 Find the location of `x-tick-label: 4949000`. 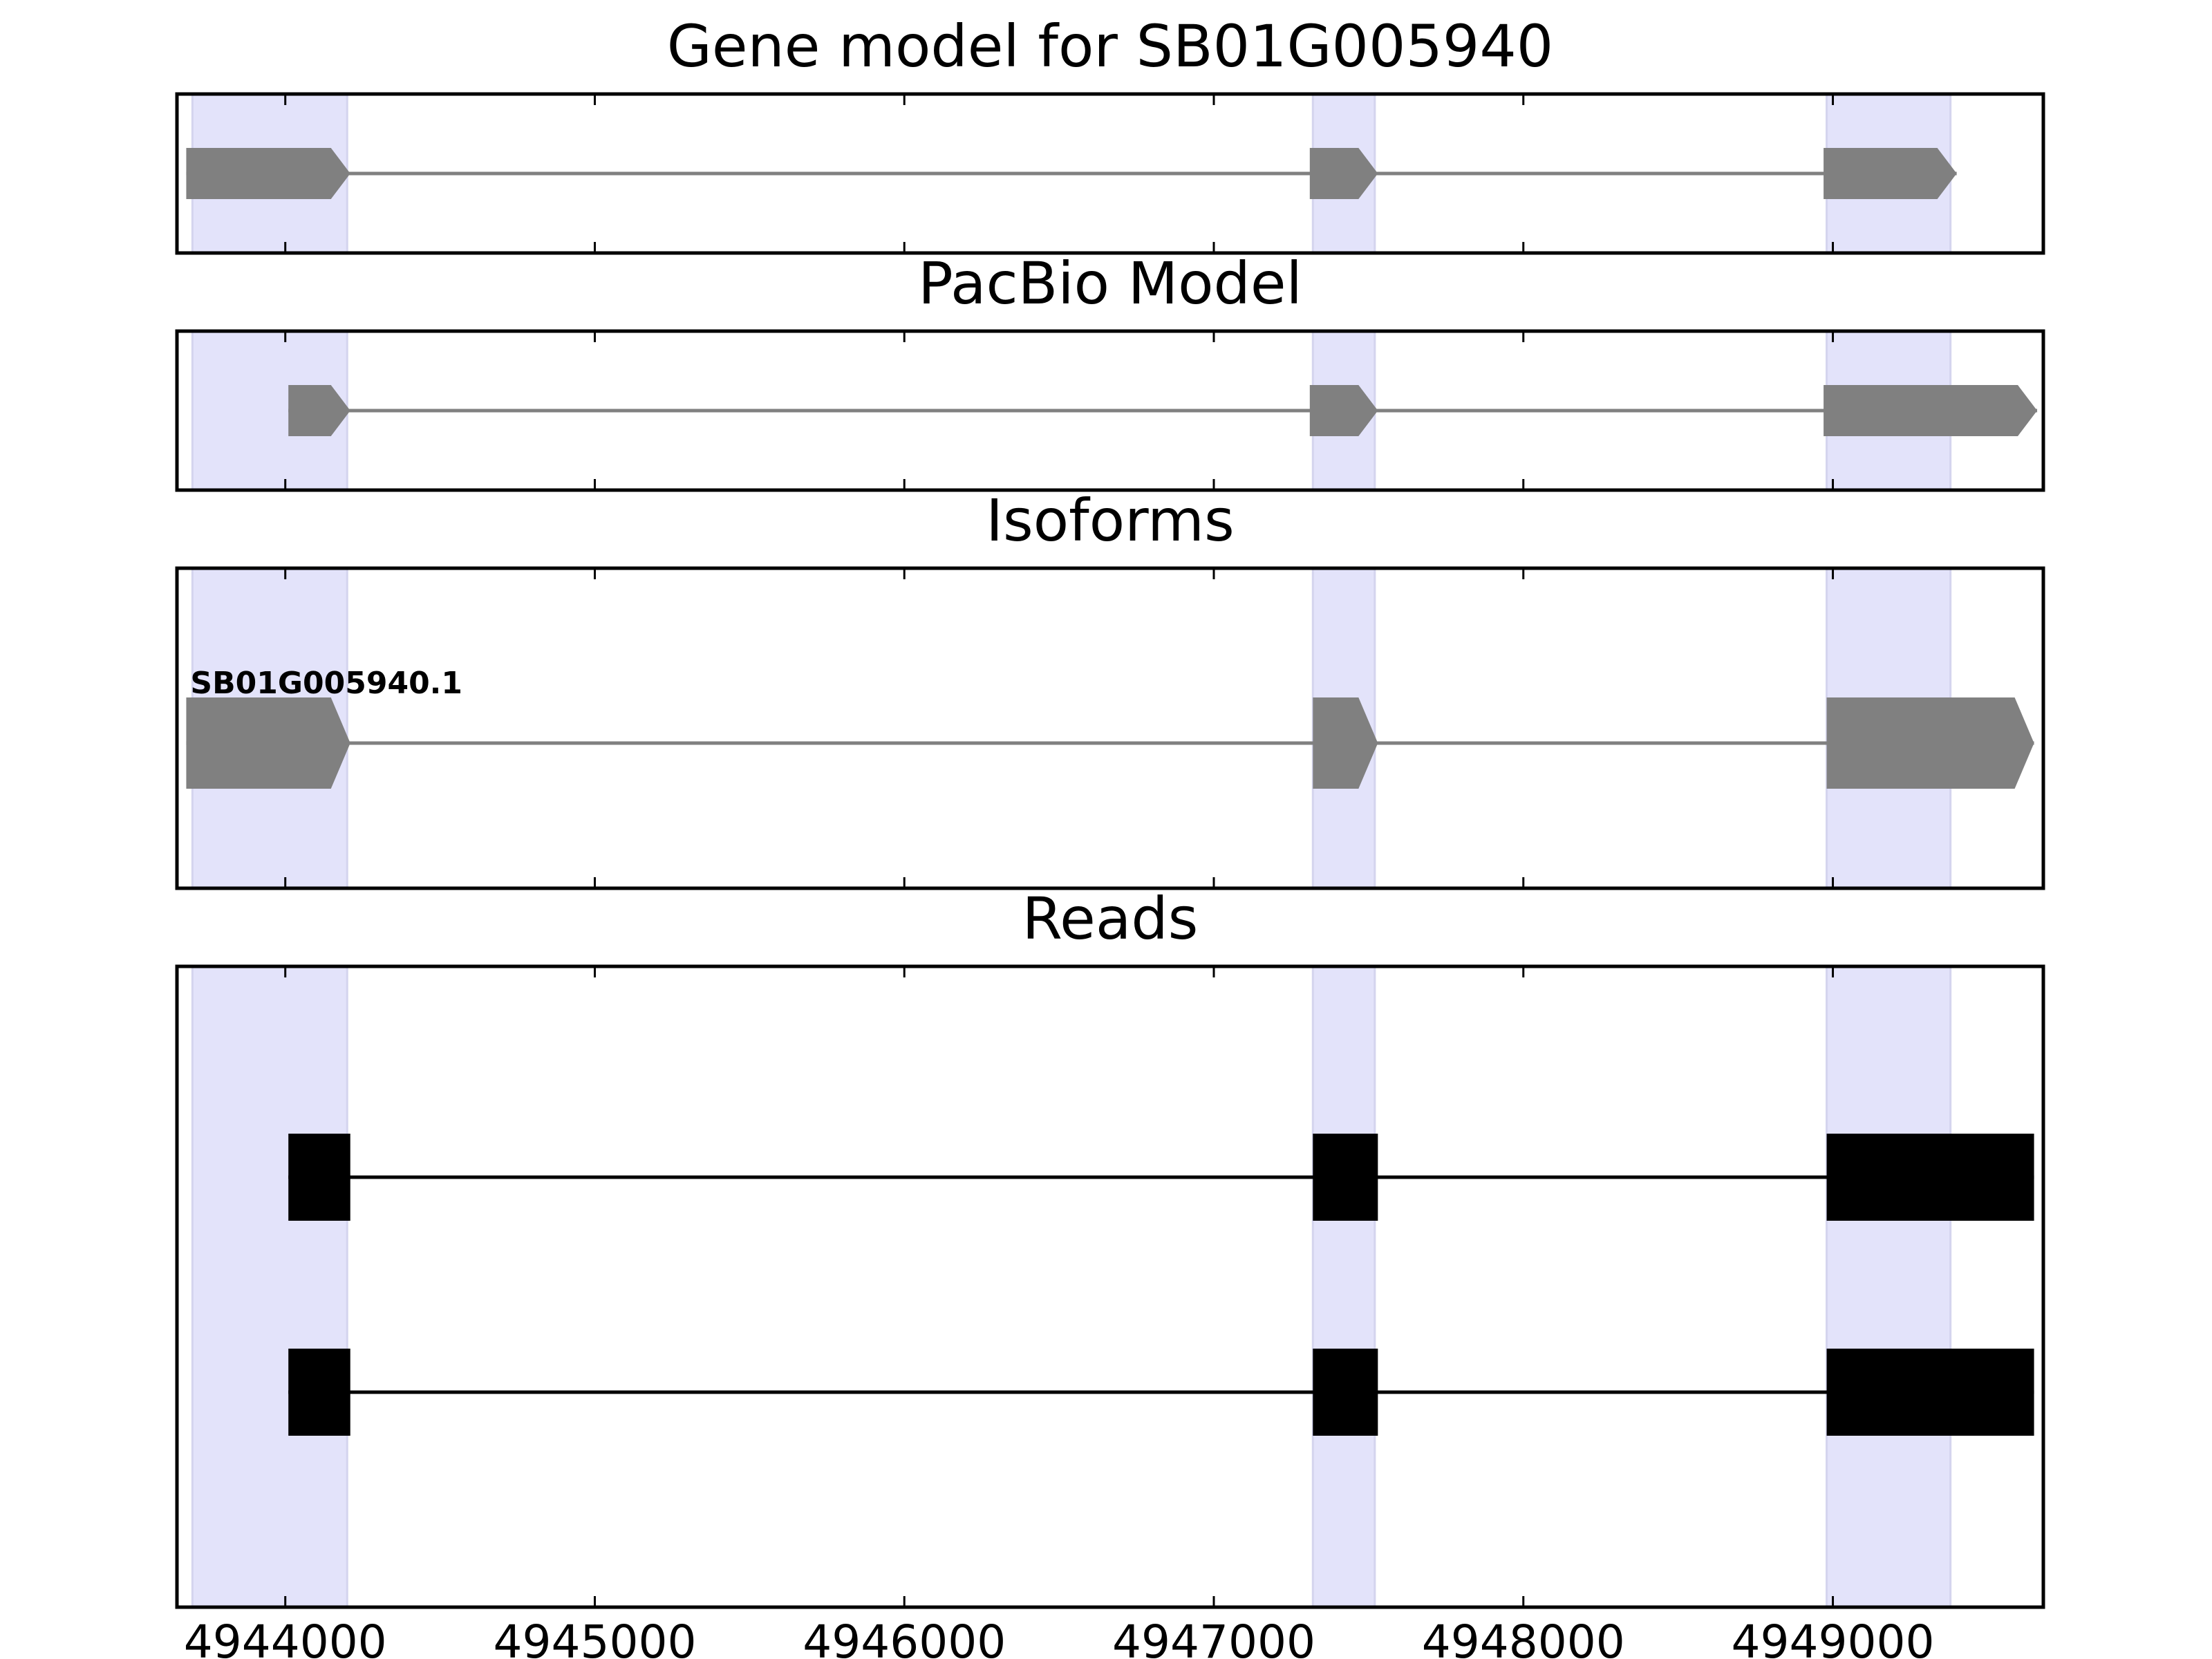

x-tick-label: 4949000 is located at coordinates (1834, 1637).